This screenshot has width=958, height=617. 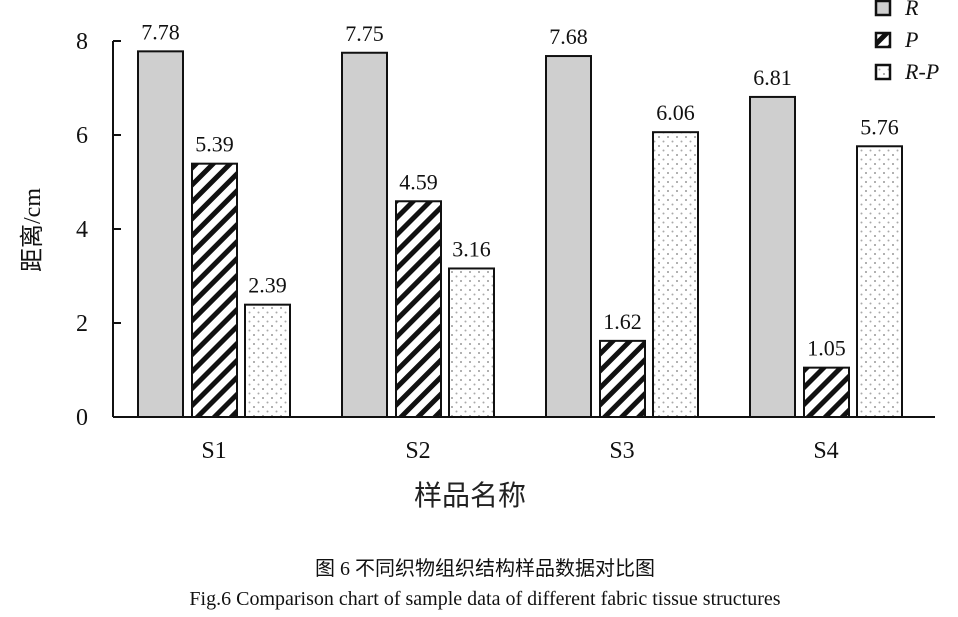 I want to click on bar-s1-r-p, so click(x=267, y=361).